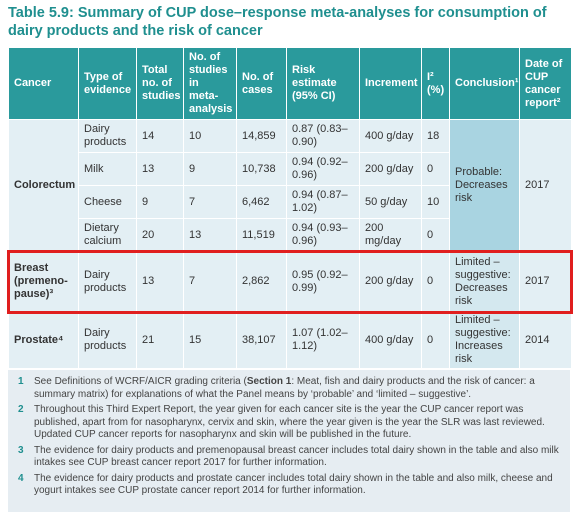 This screenshot has width=575, height=516. What do you see at coordinates (261, 169) in the screenshot?
I see `data-cell: 10,738` at bounding box center [261, 169].